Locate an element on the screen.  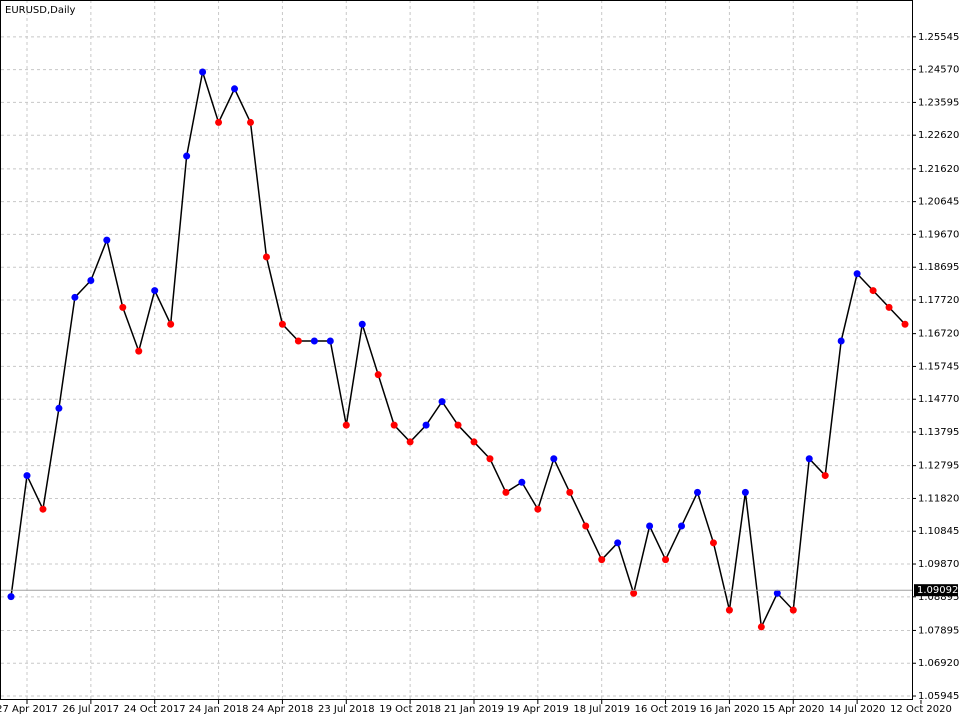
x-tick-label: 18 Jul 2019 is located at coordinates (601, 709).